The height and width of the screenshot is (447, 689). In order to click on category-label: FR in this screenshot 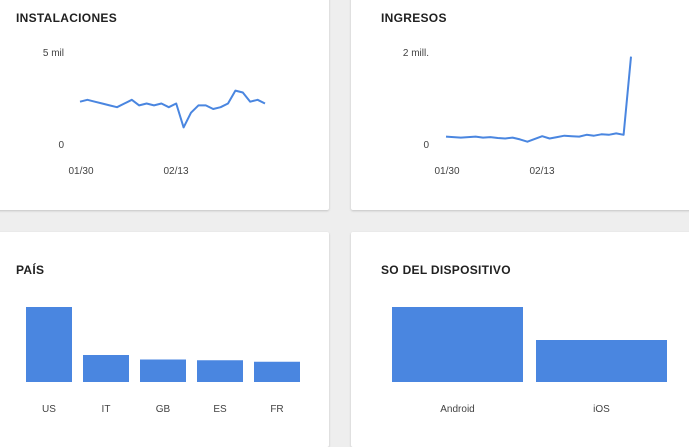, I will do `click(276, 409)`.